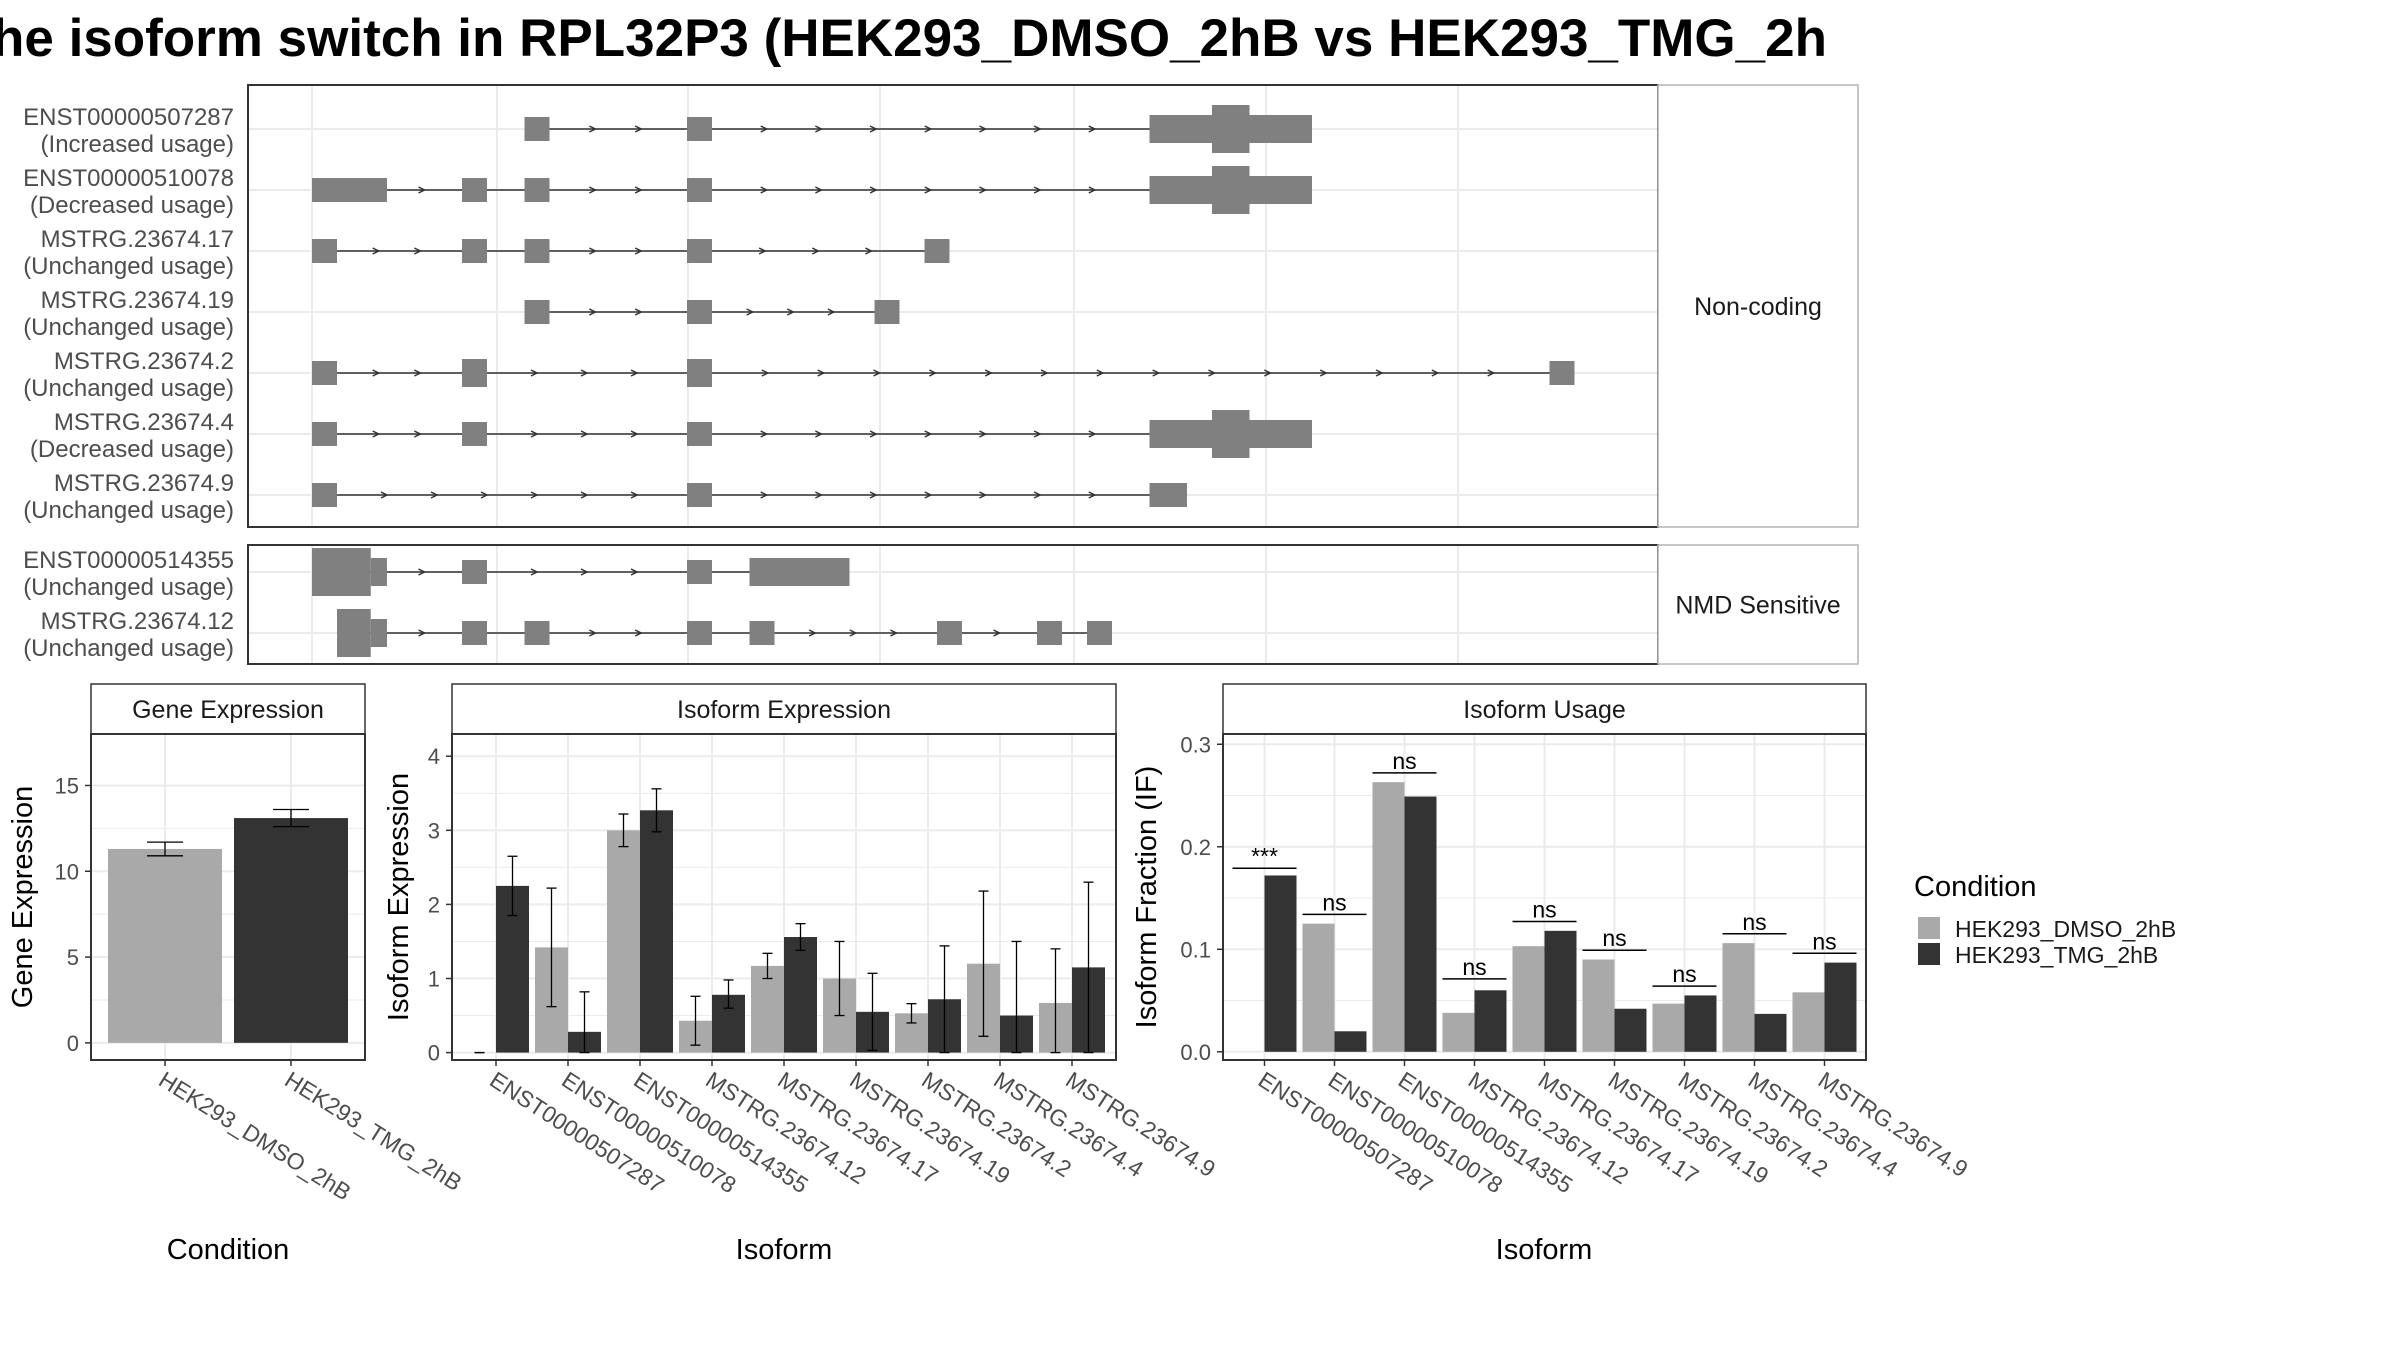 Image resolution: width=2400 pixels, height=1350 pixels. What do you see at coordinates (434, 756) in the screenshot?
I see `y-tick-label: 4` at bounding box center [434, 756].